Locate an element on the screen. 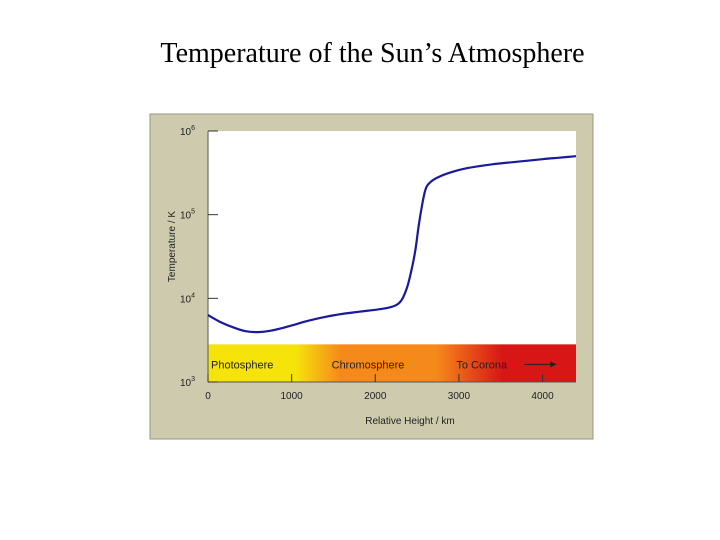 The width and height of the screenshot is (720, 540). x-tick-label: 2000 is located at coordinates (375, 396).